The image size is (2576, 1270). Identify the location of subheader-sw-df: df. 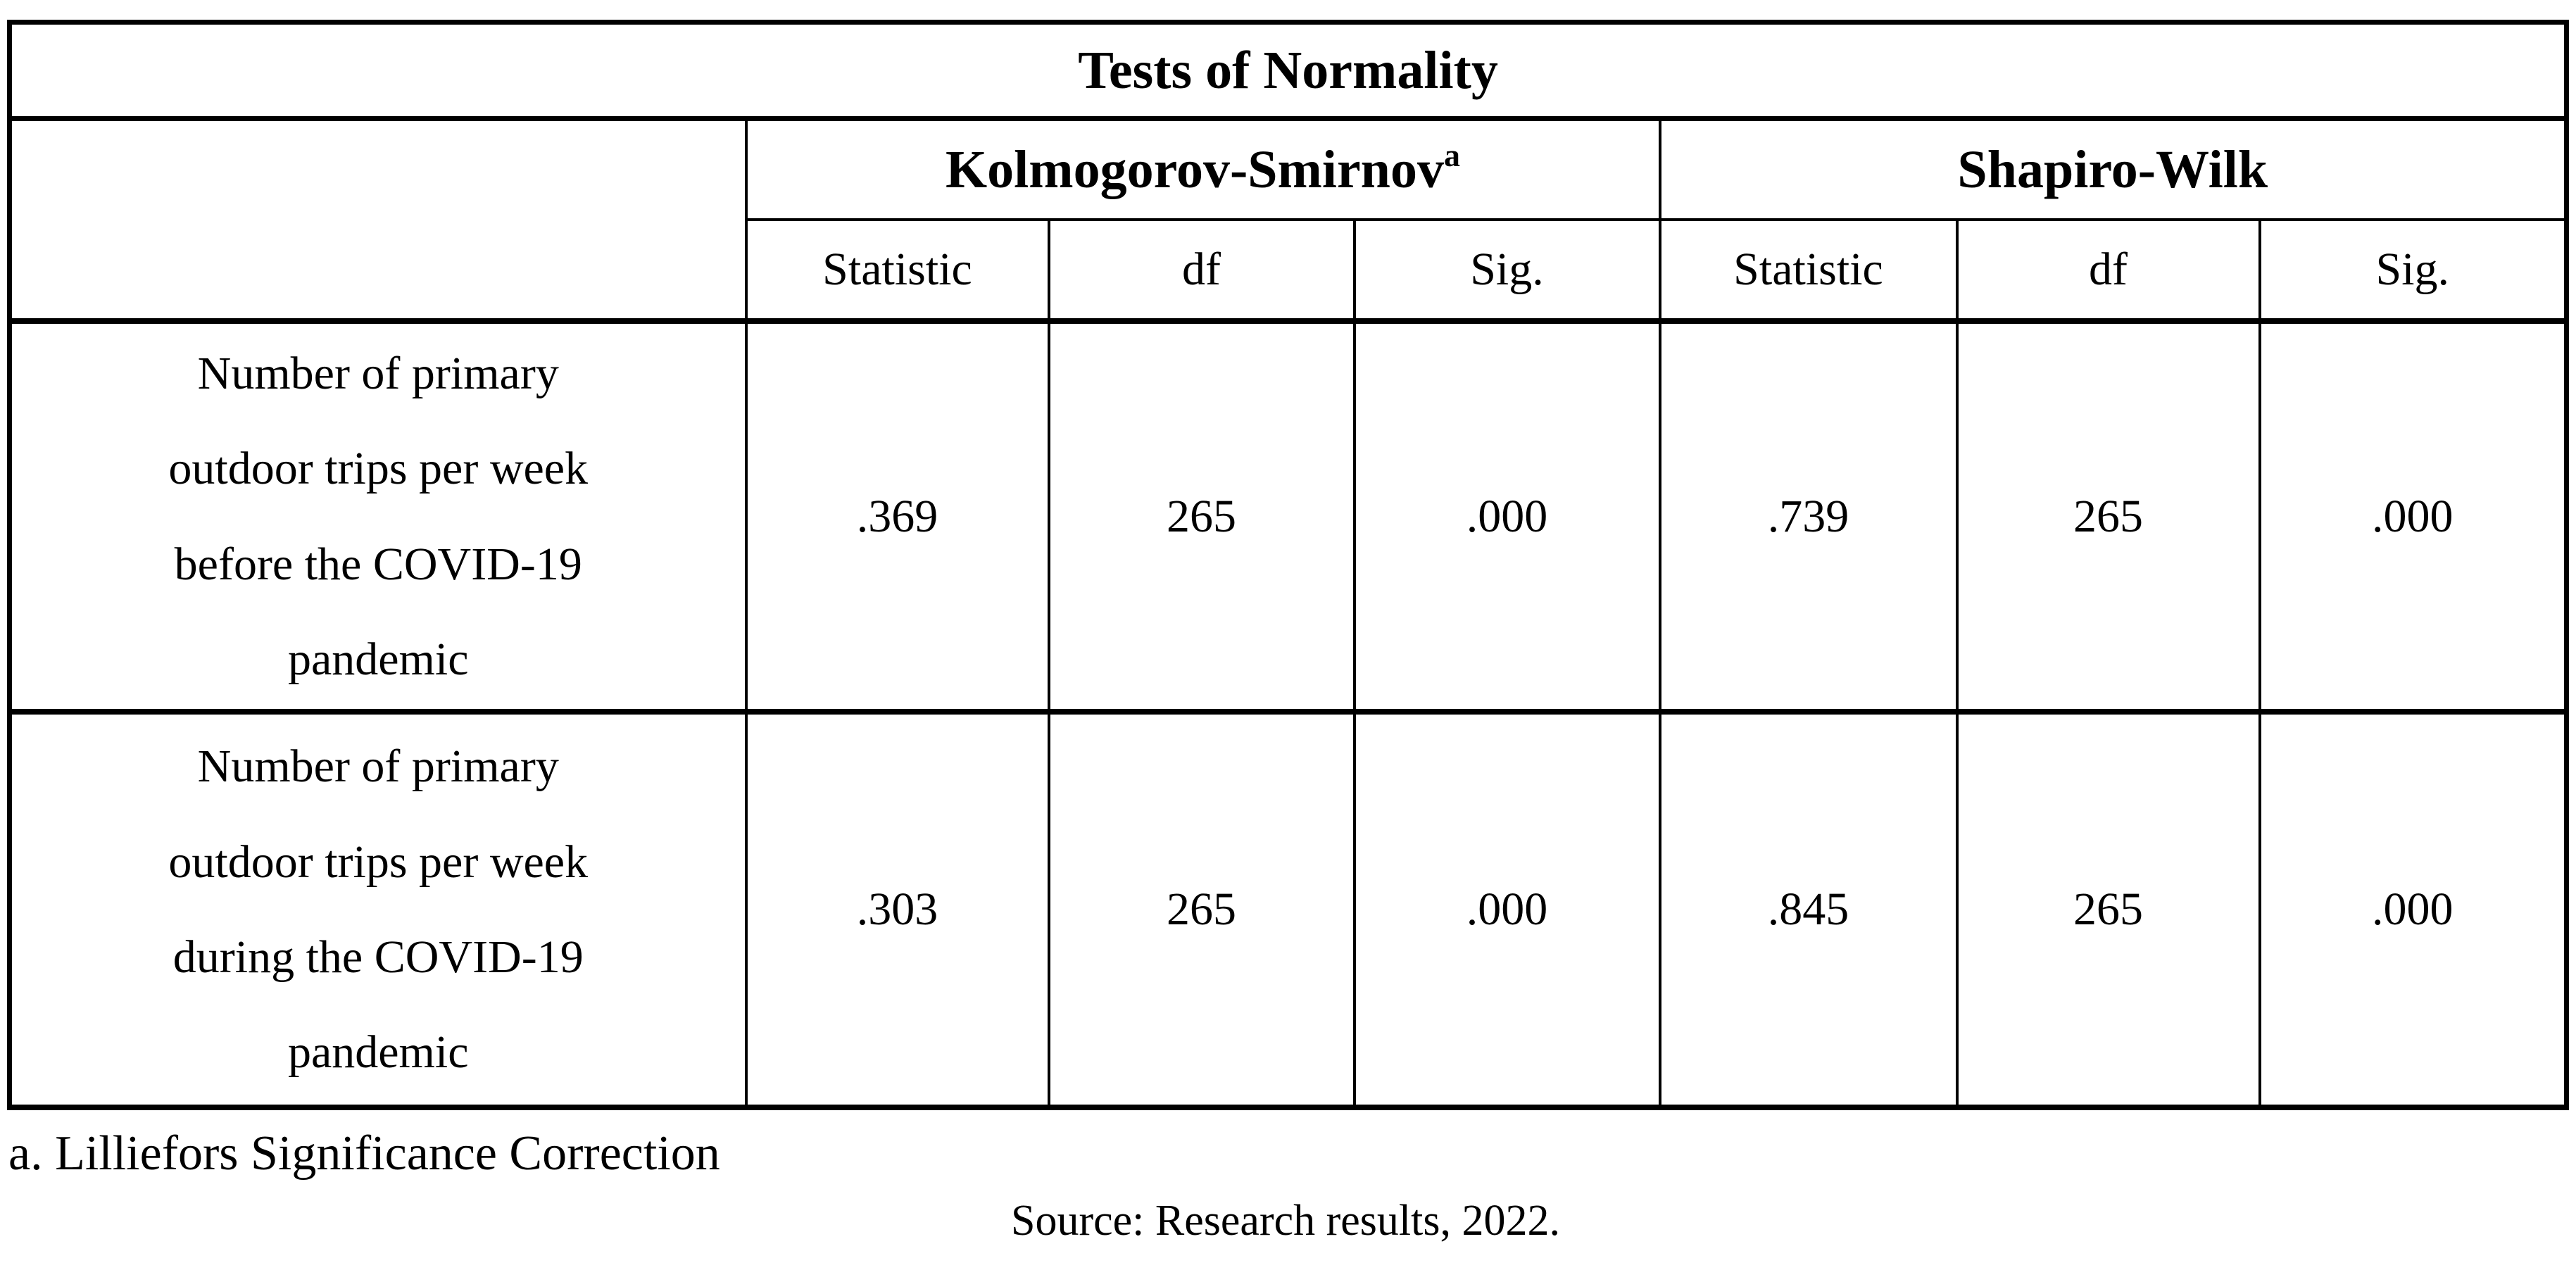
(2107, 272).